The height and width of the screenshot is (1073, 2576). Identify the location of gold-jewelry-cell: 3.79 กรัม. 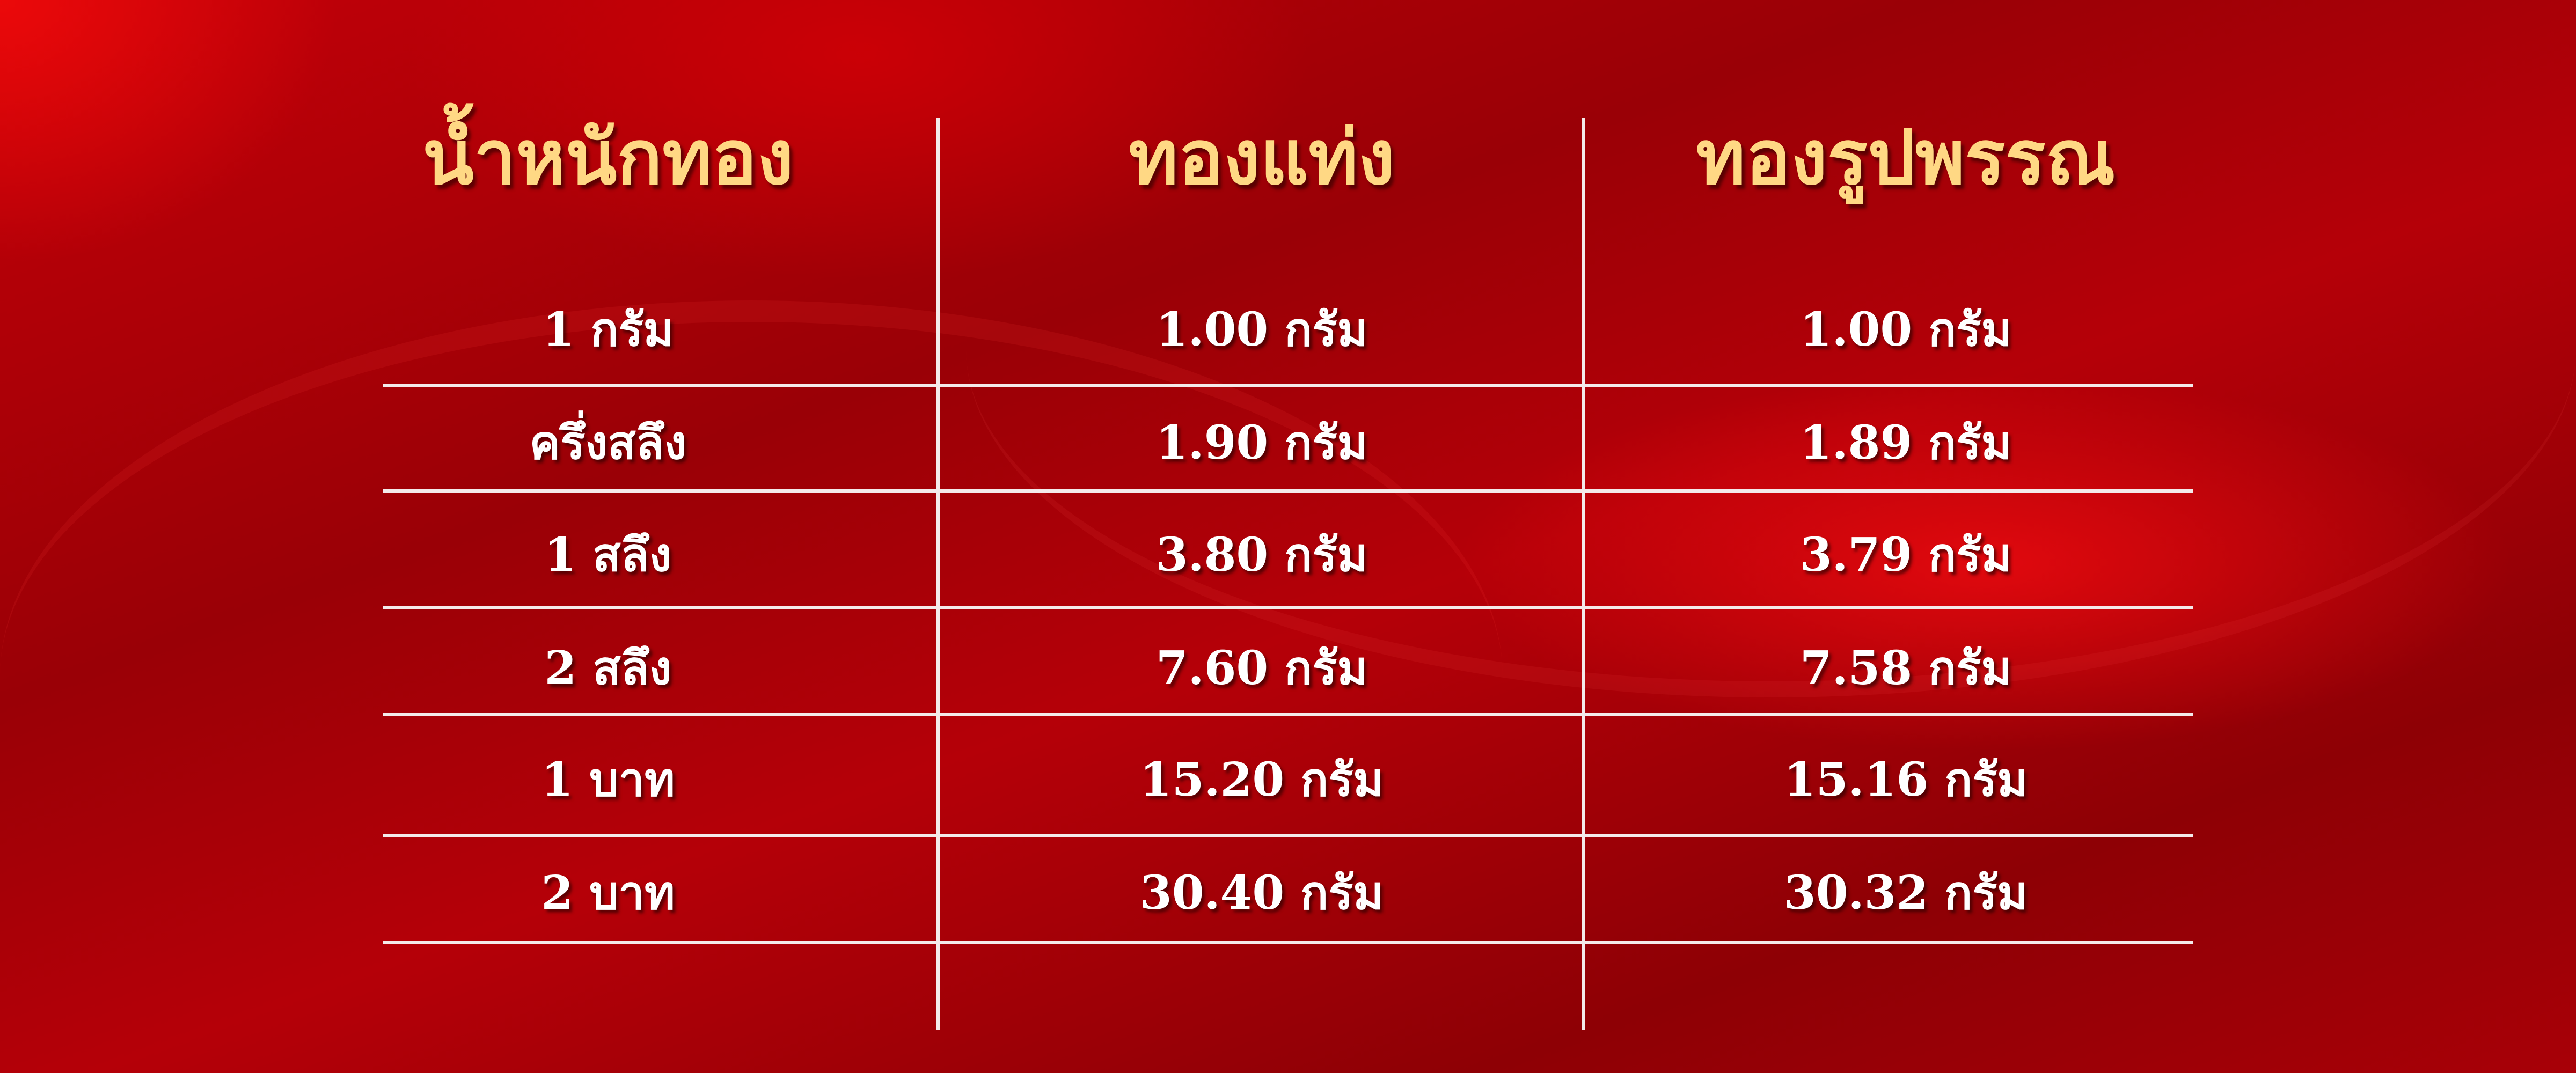
(1905, 555).